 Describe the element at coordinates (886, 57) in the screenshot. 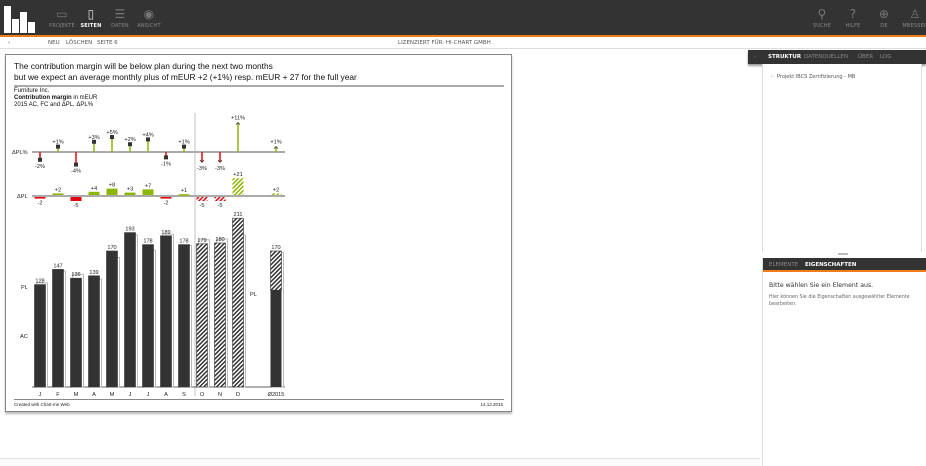

I see `tab-log: LOG` at that location.